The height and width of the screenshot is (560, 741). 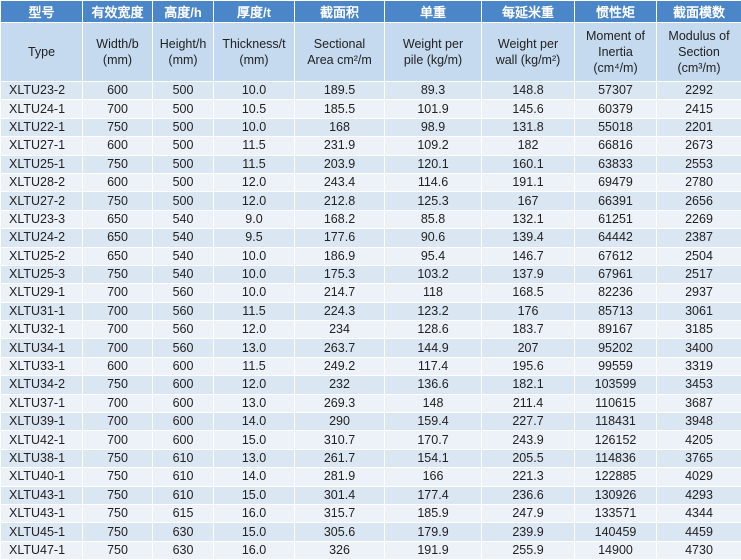 What do you see at coordinates (433, 146) in the screenshot?
I see `data-cell: 109.2` at bounding box center [433, 146].